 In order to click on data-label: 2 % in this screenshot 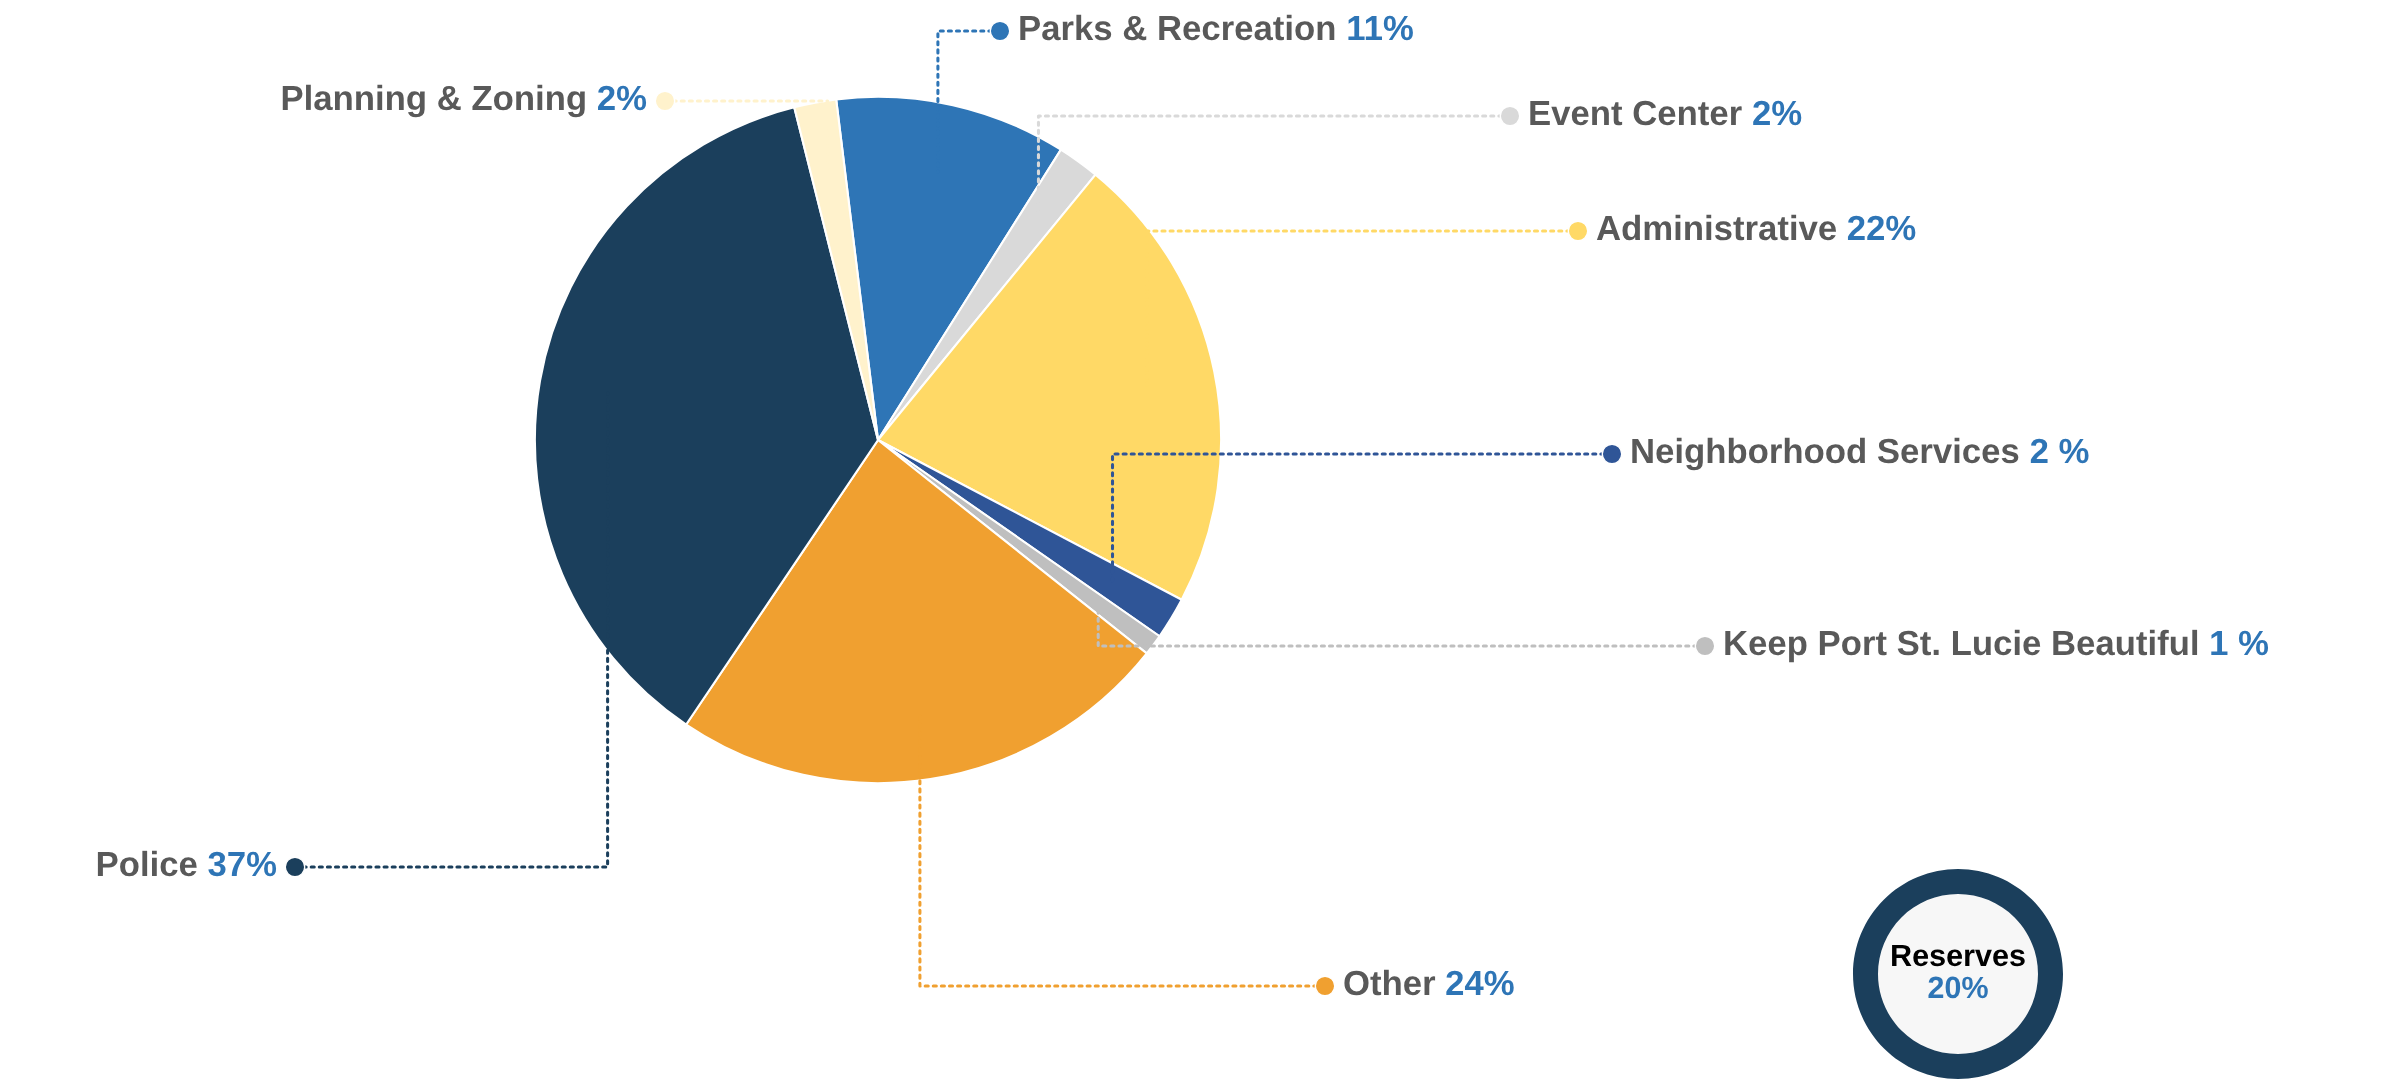, I will do `click(2059, 451)`.